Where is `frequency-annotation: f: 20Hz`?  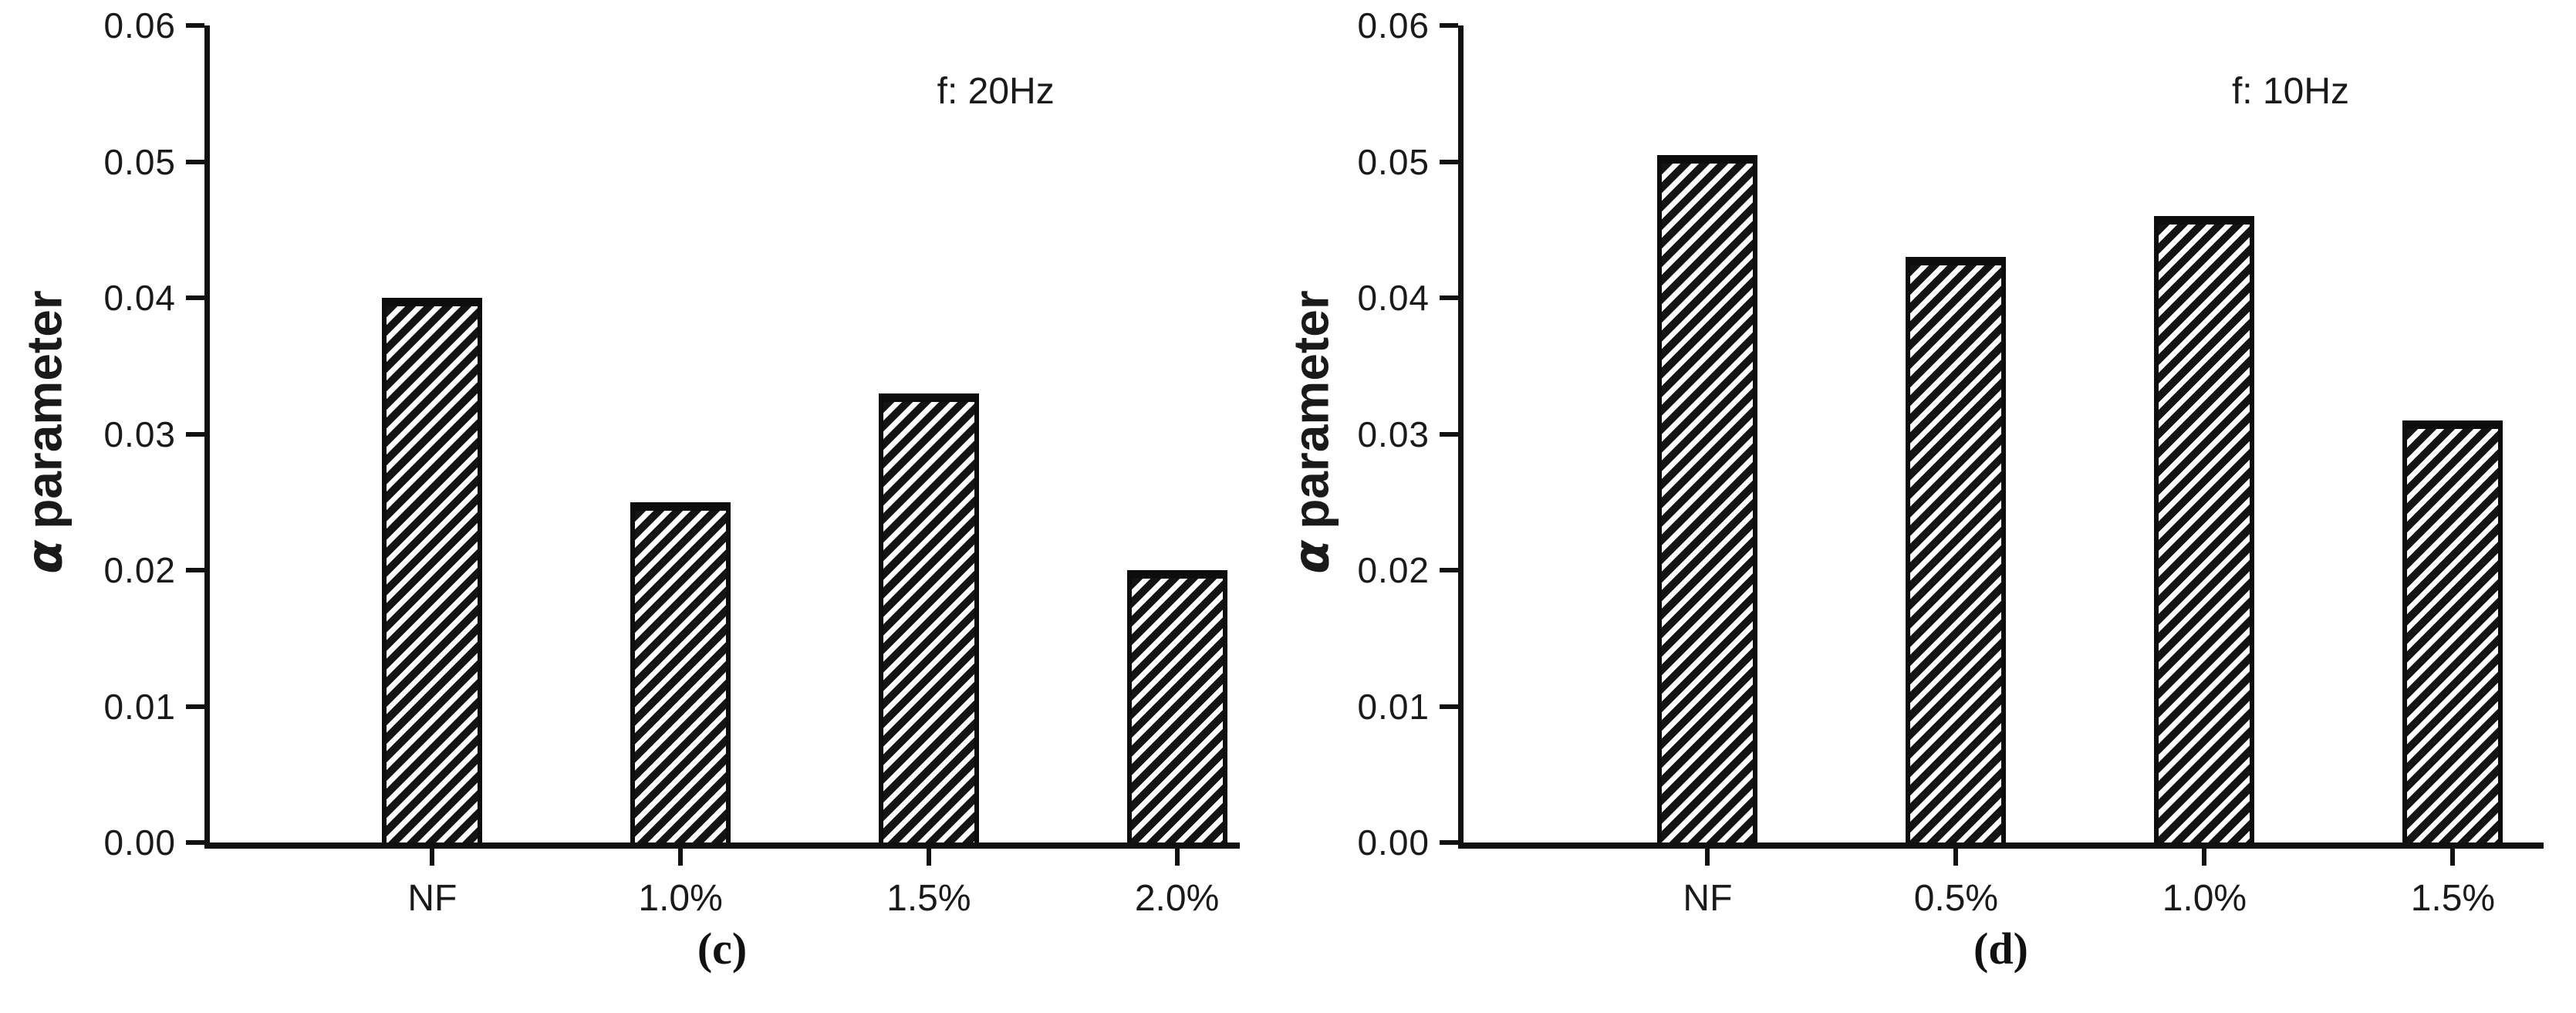
frequency-annotation: f: 20Hz is located at coordinates (996, 92).